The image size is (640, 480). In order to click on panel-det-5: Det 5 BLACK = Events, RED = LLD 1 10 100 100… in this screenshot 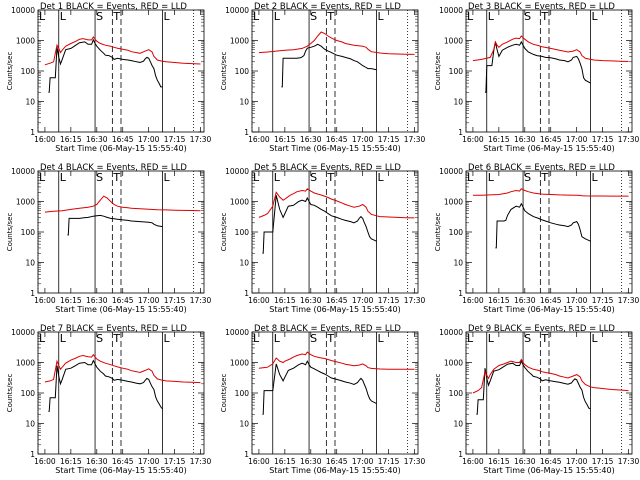, I will do `click(323, 238)`.